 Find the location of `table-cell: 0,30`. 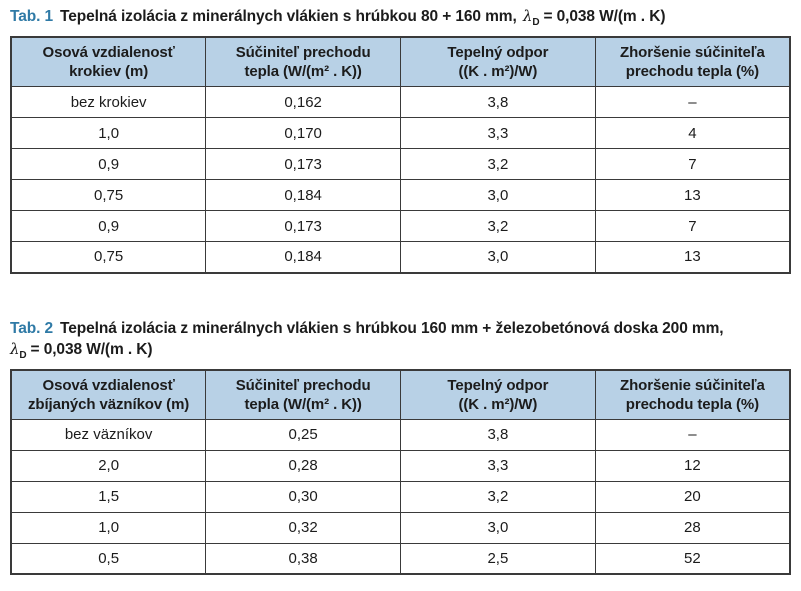

table-cell: 0,30 is located at coordinates (303, 496).